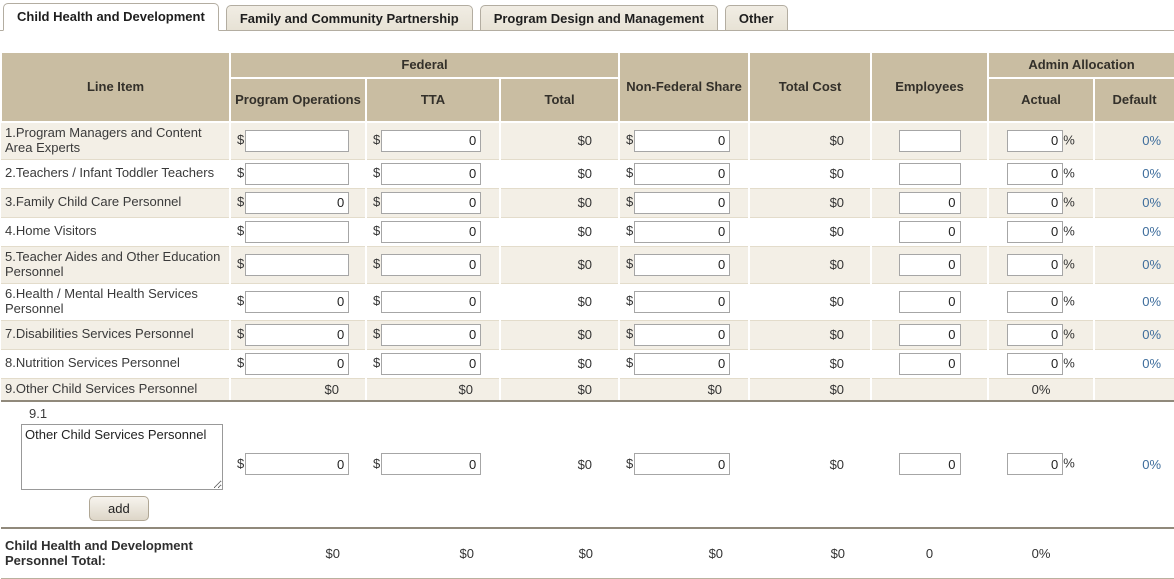 The height and width of the screenshot is (579, 1174). Describe the element at coordinates (587, 364) in the screenshot. I see `table-row: 8.Nutrition Services Personnel $ $ $0 $ $0% 0%` at that location.